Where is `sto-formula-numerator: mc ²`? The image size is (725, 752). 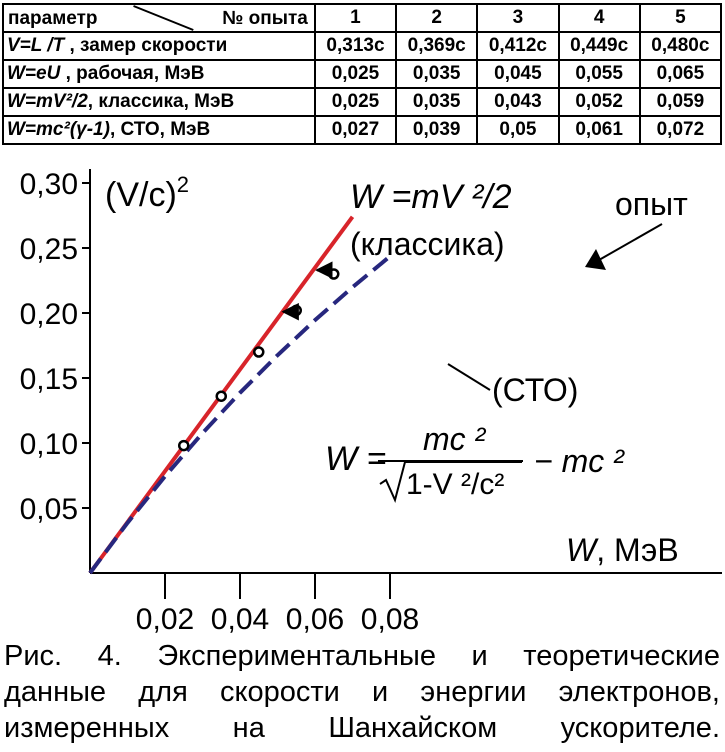
sto-formula-numerator: mc ² is located at coordinates (455, 439).